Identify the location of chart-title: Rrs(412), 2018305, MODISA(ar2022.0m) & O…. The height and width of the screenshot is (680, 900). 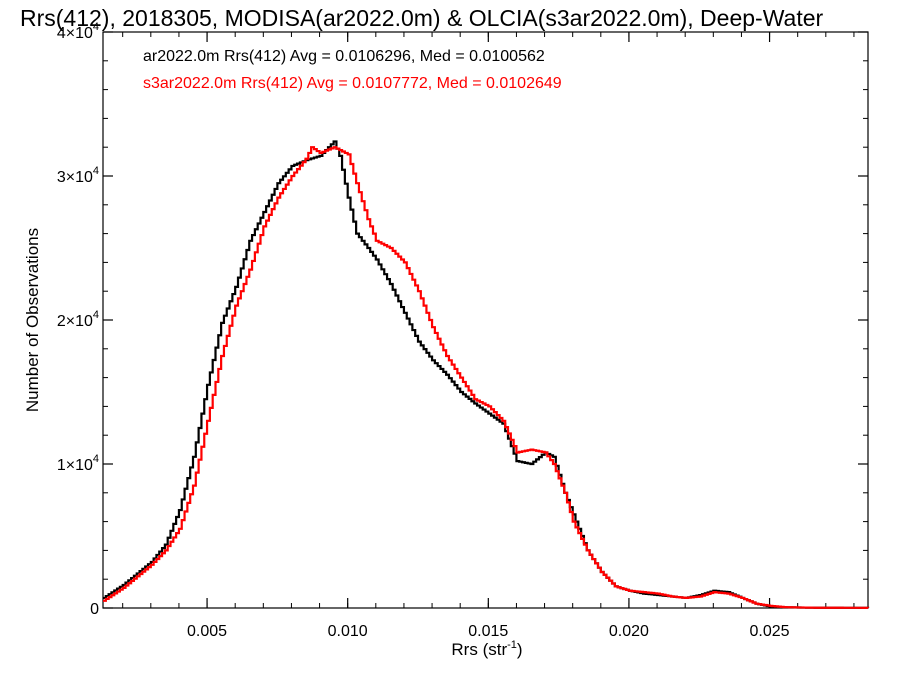
(422, 18).